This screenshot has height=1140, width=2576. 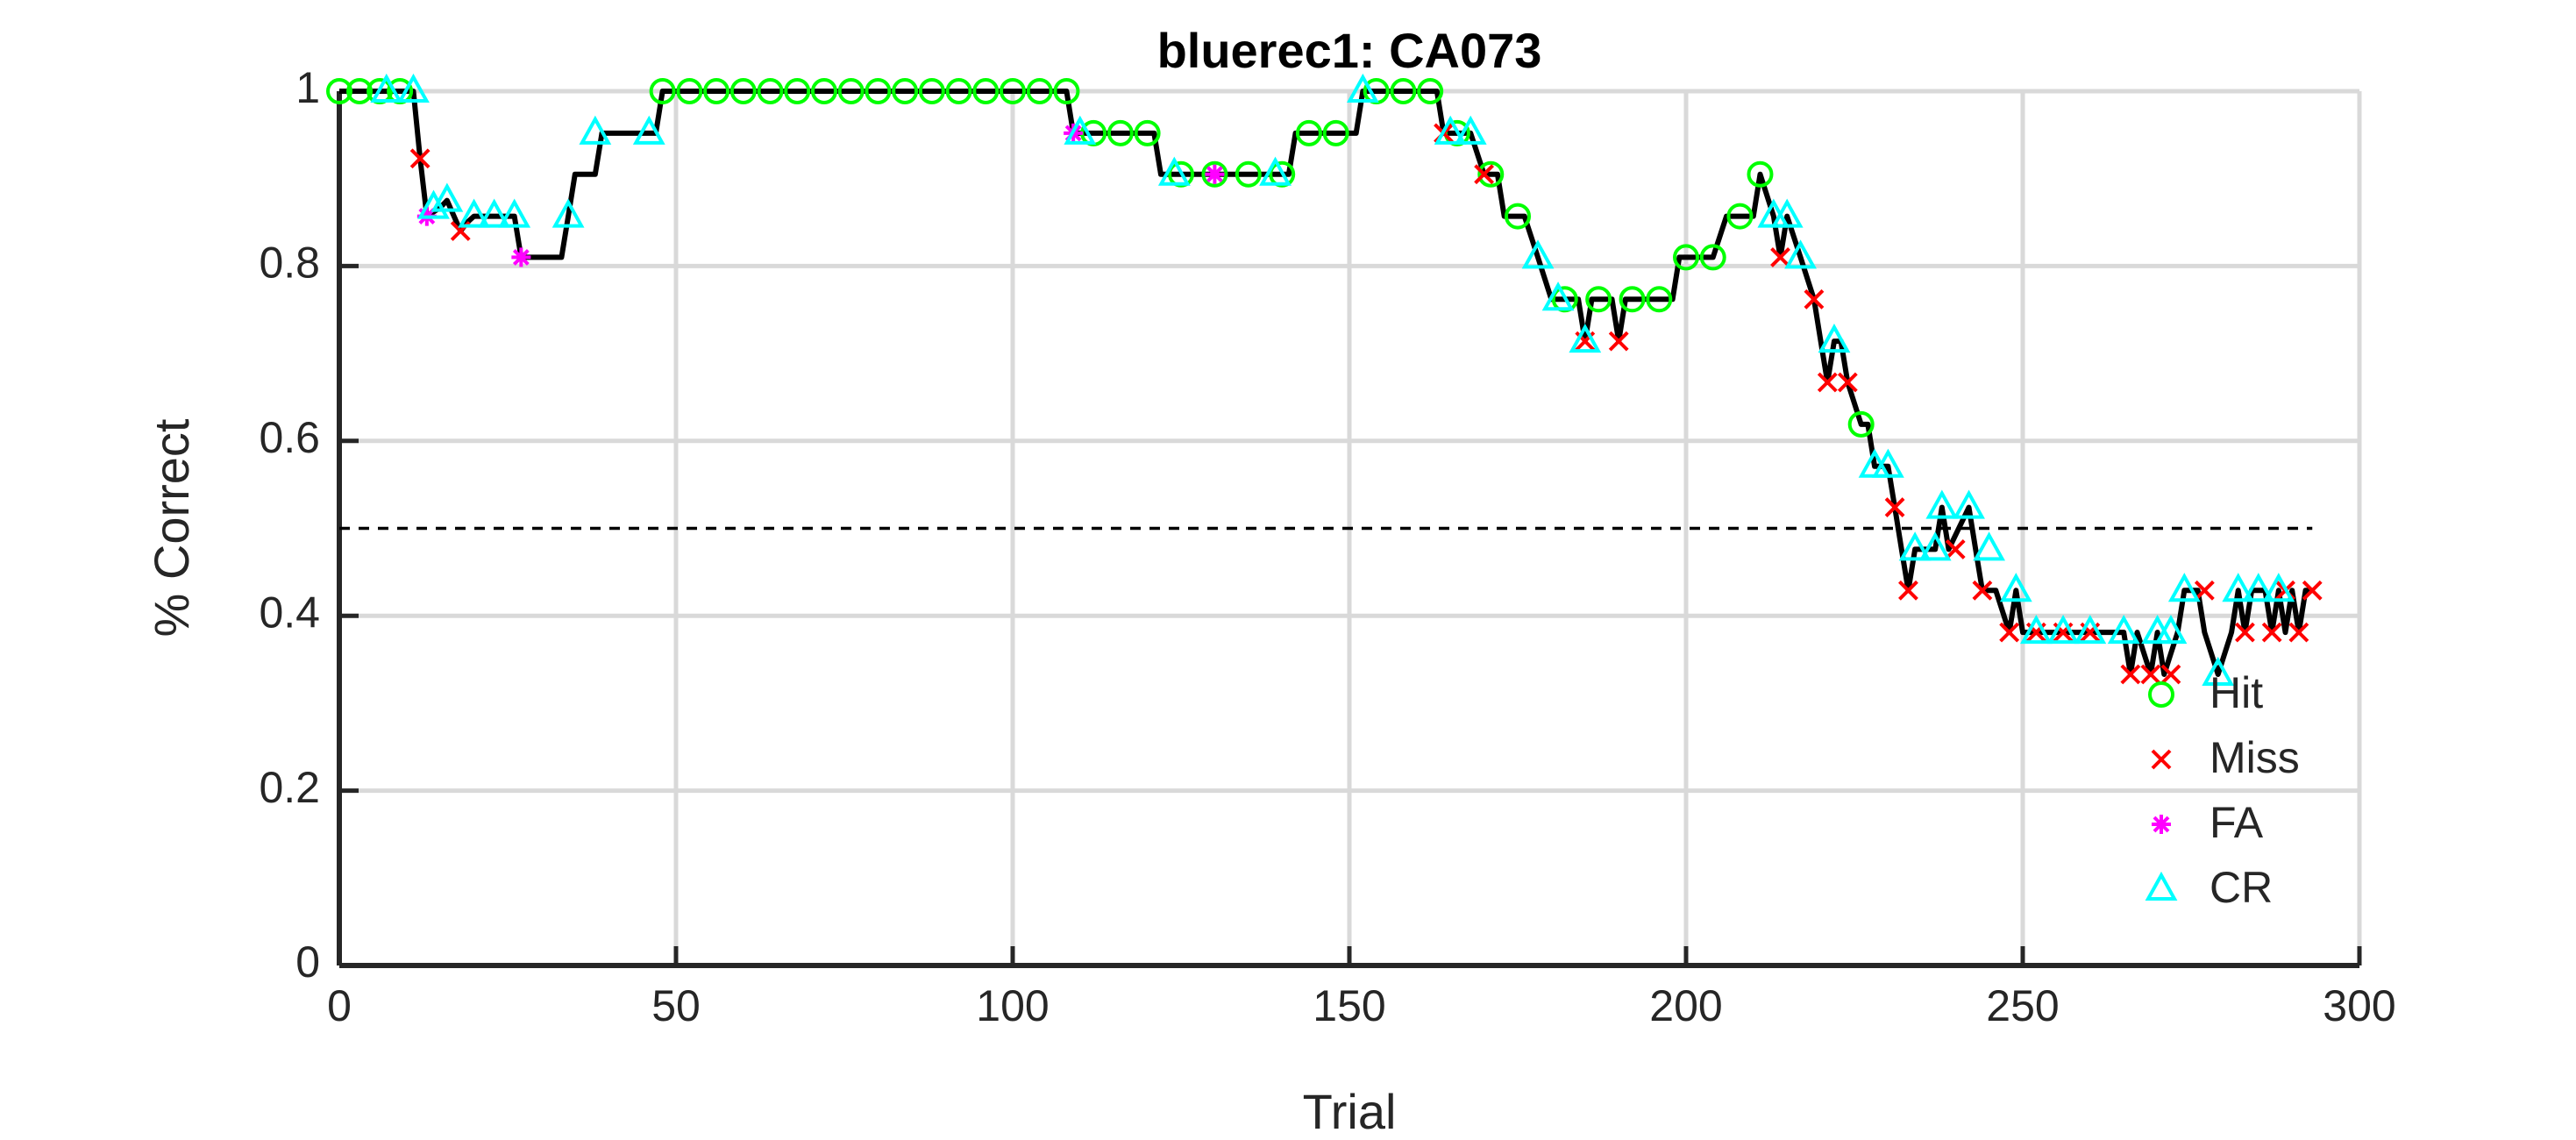 What do you see at coordinates (2255, 757) in the screenshot?
I see `legend-label: Miss` at bounding box center [2255, 757].